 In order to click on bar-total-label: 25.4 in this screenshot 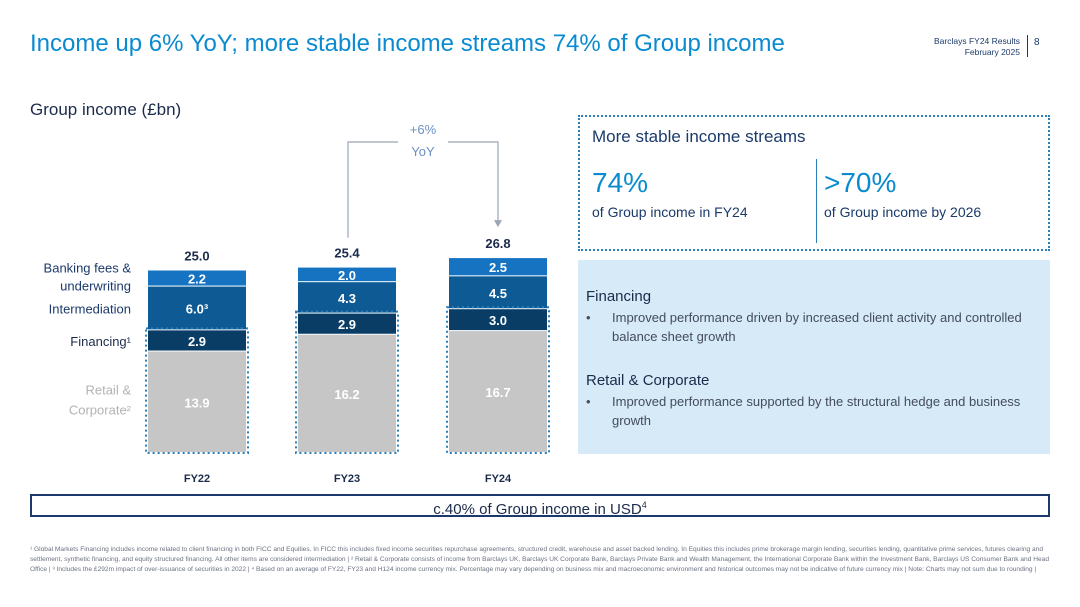, I will do `click(347, 253)`.